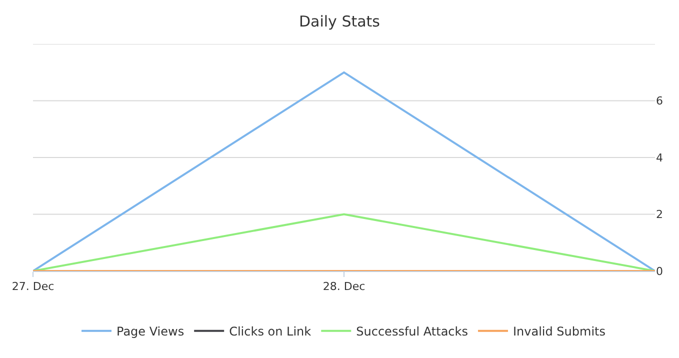 The width and height of the screenshot is (679, 358). I want to click on y-tick-label: 0, so click(659, 271).